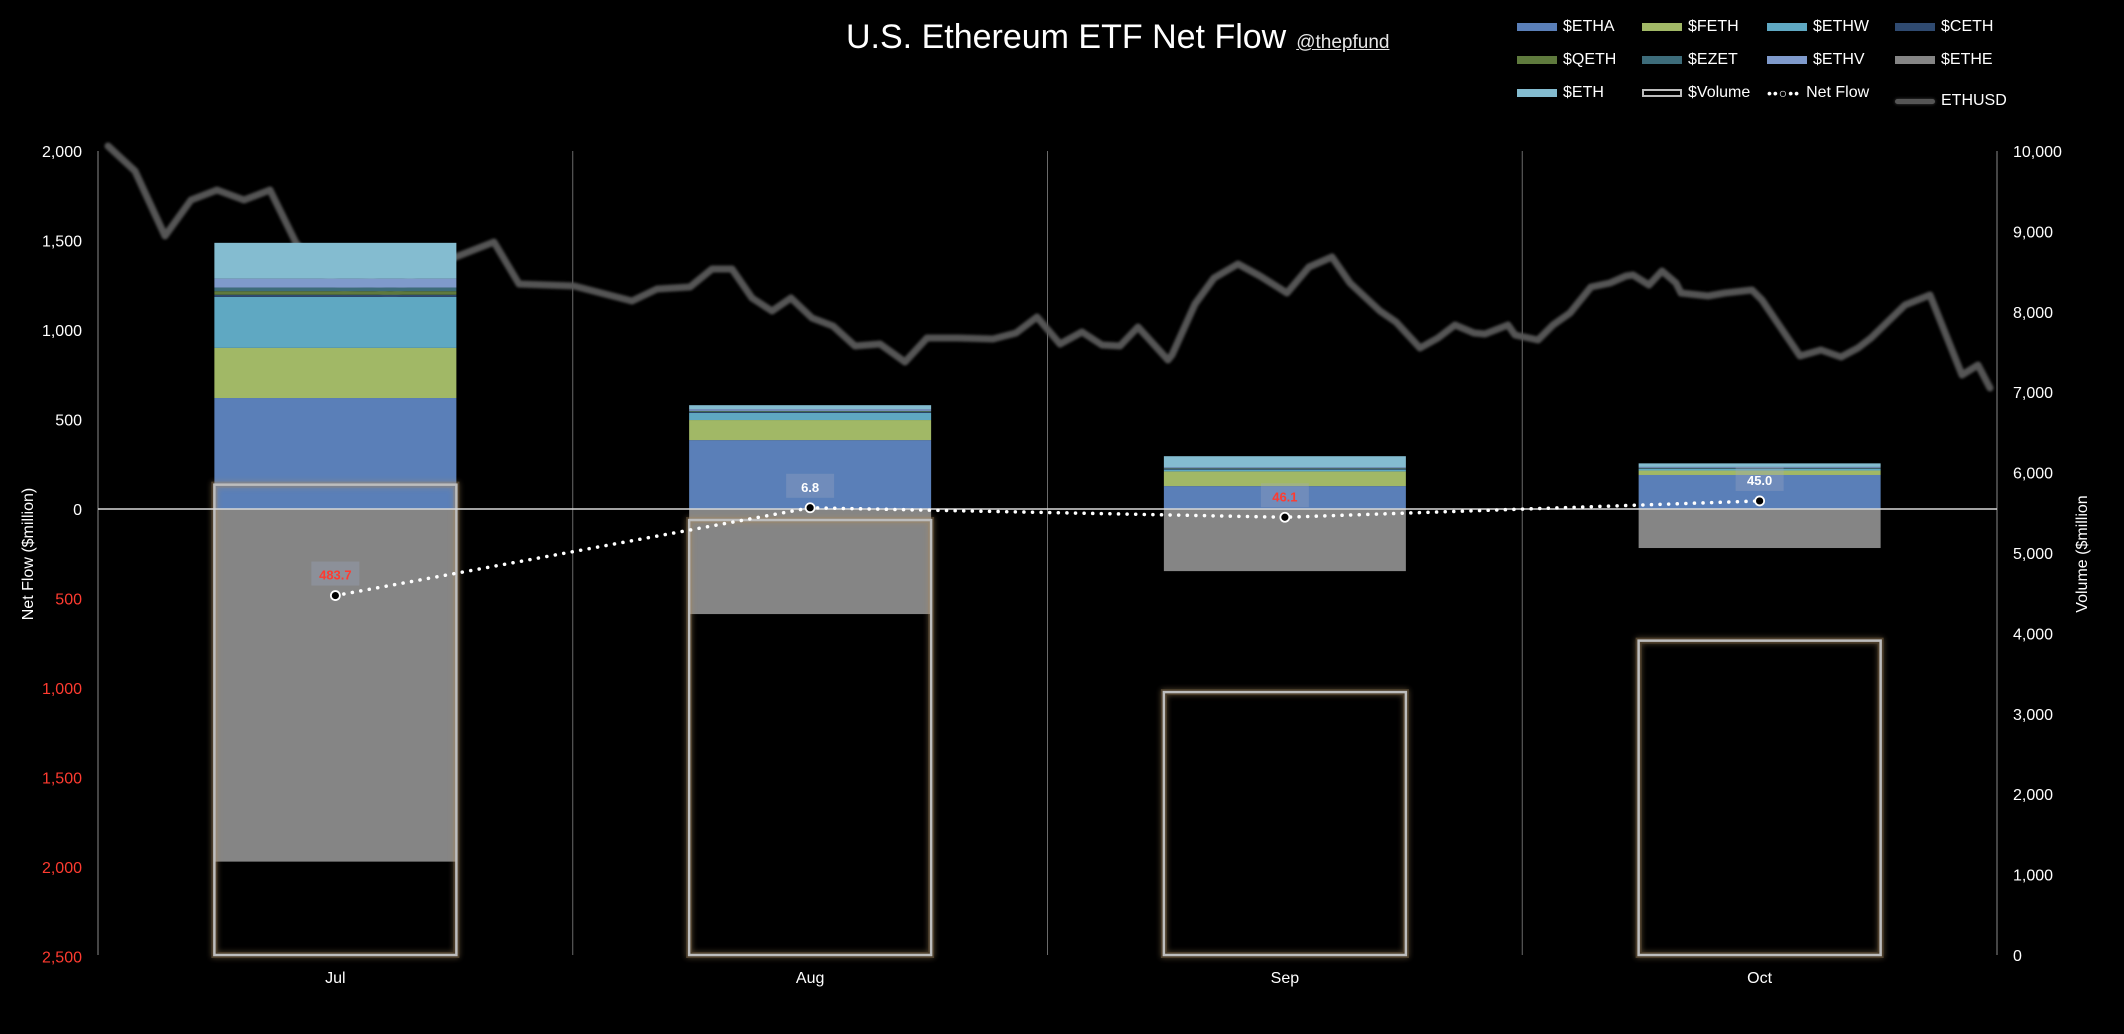 This screenshot has height=1034, width=2124. Describe the element at coordinates (62, 958) in the screenshot. I see `left-axis-tick-label: 2,500` at that location.